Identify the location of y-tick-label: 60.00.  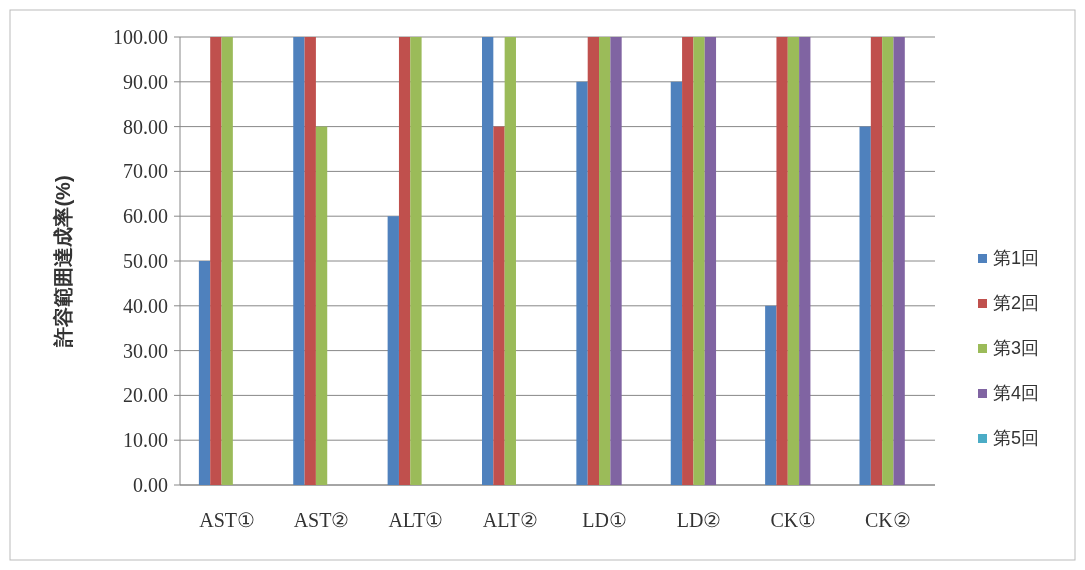
(145, 216).